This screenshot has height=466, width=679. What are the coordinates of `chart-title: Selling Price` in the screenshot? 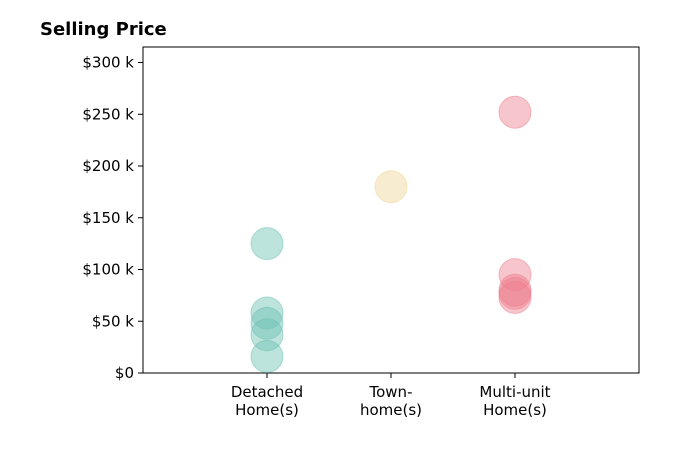 It's located at (103, 29).